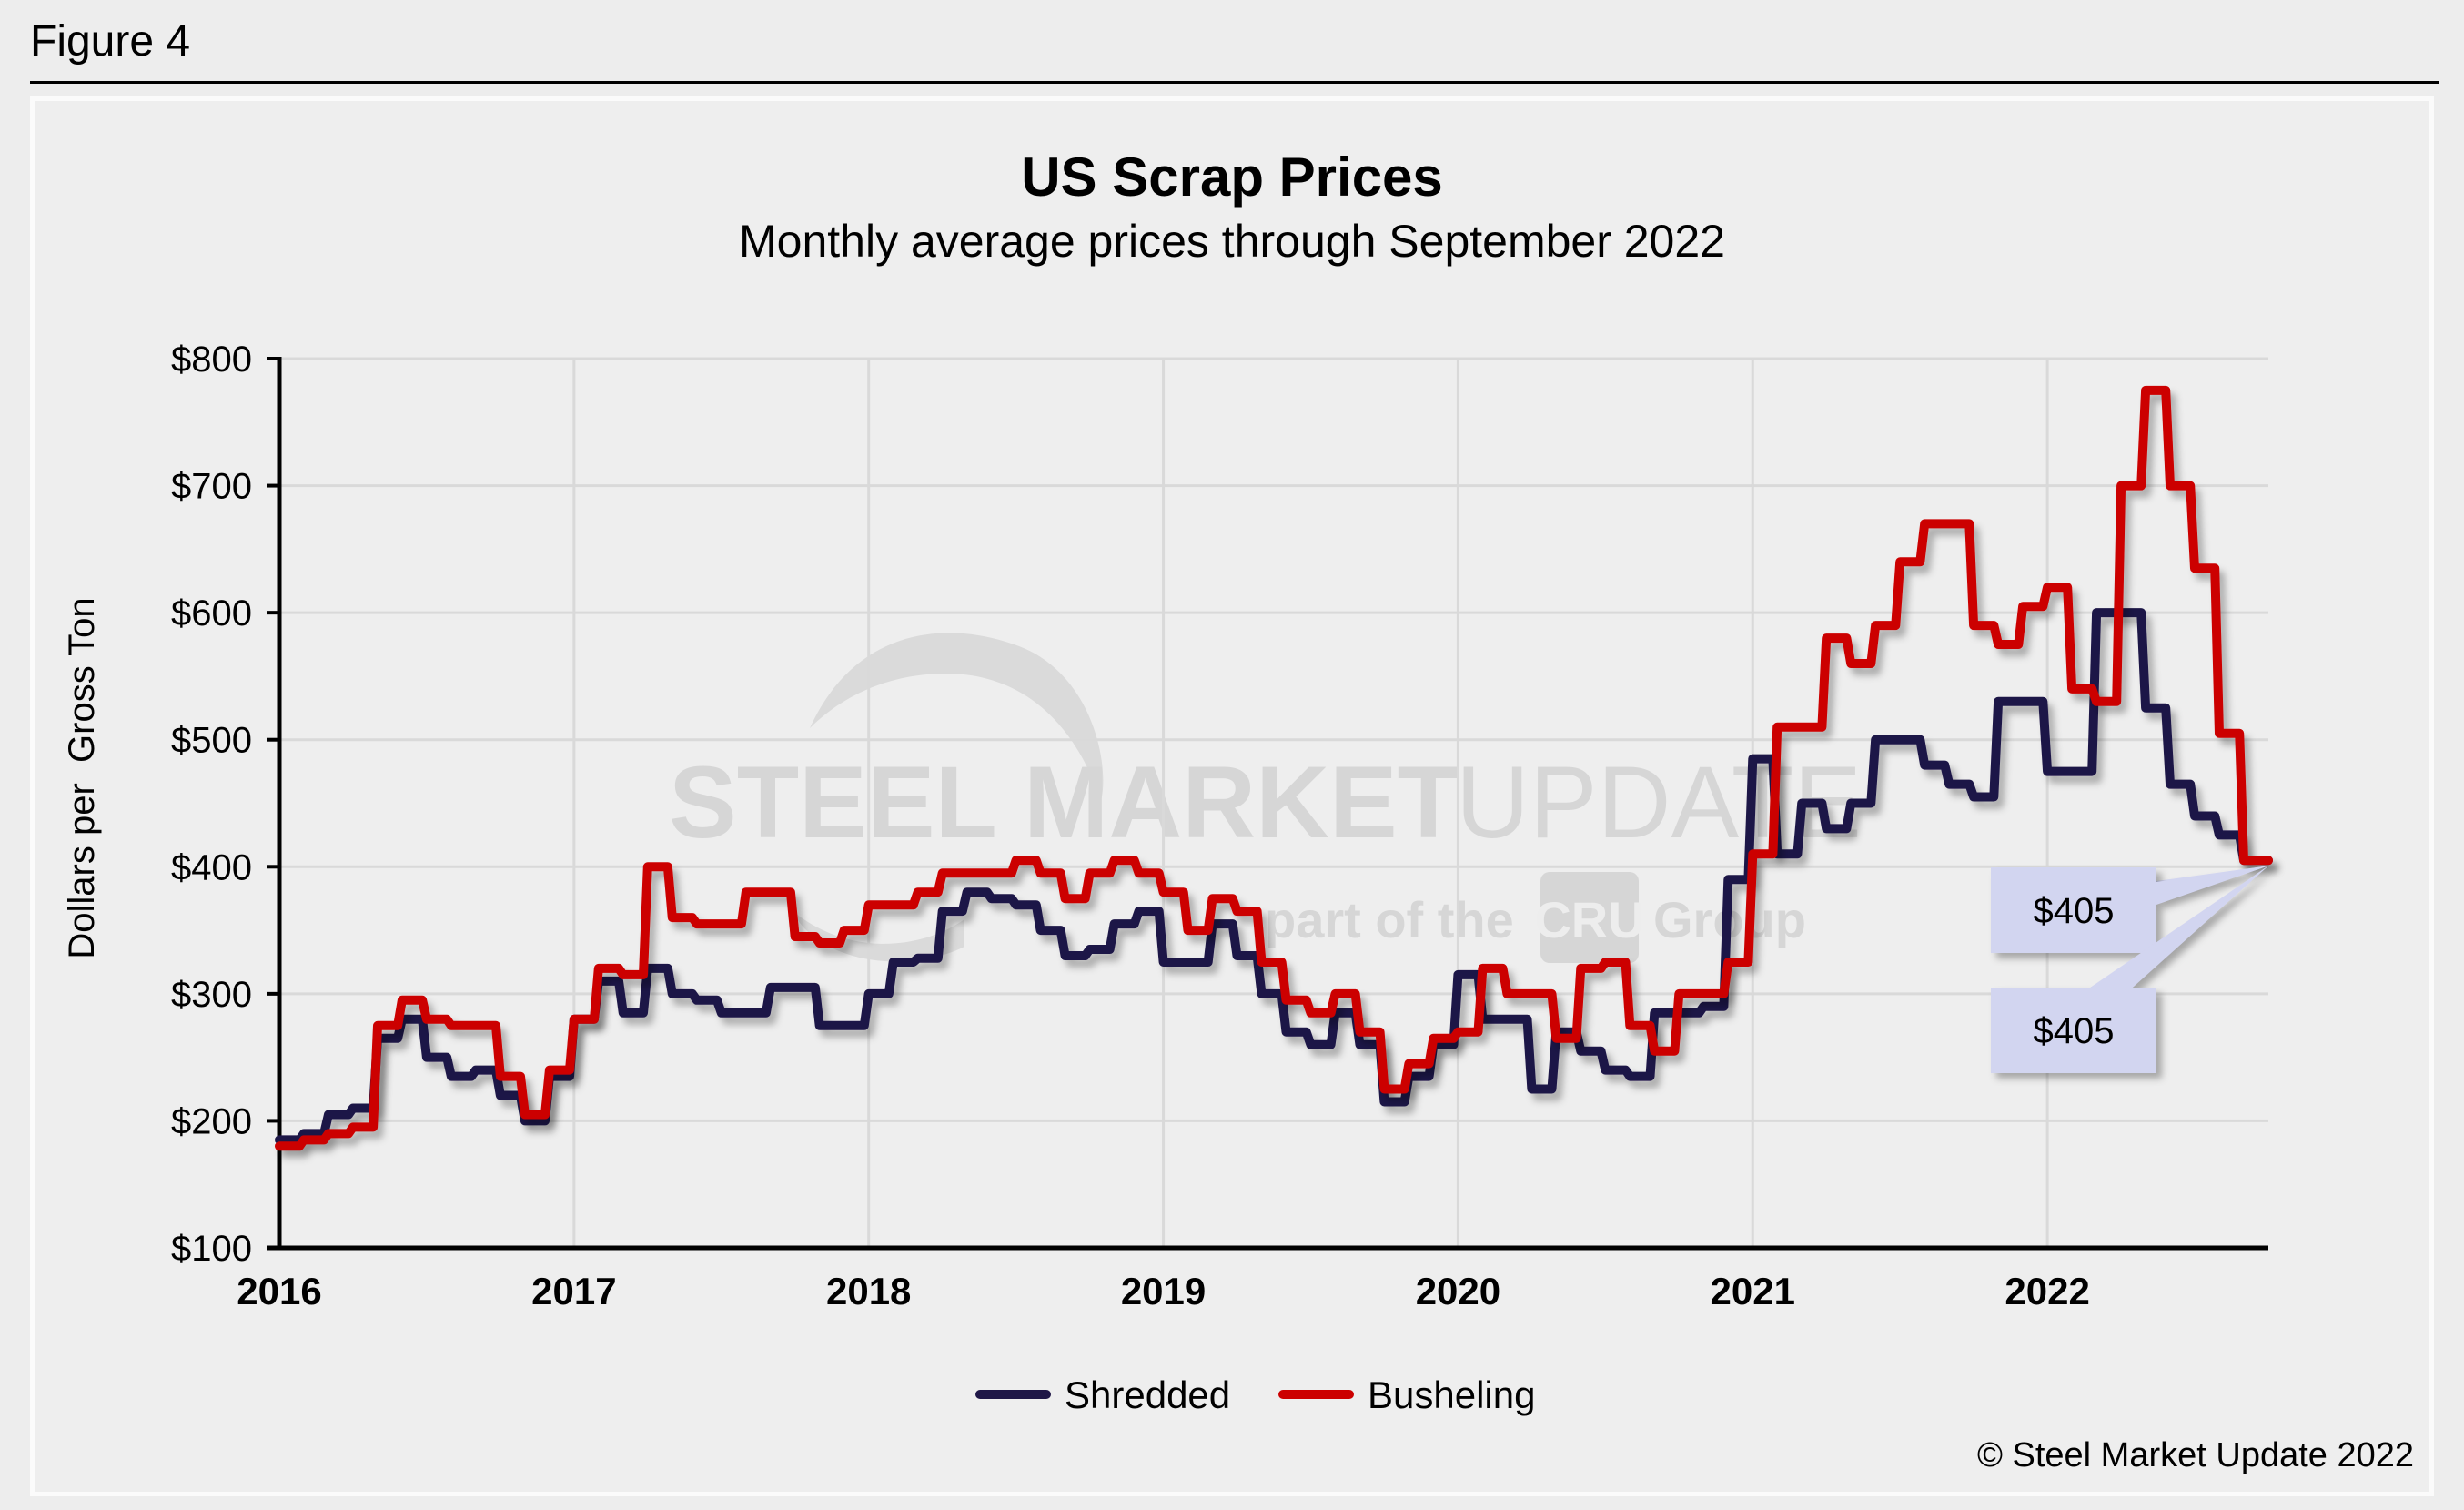 This screenshot has width=2464, height=1510. What do you see at coordinates (957, 717) in the screenshot?
I see `watermark-swoosh-icon` at bounding box center [957, 717].